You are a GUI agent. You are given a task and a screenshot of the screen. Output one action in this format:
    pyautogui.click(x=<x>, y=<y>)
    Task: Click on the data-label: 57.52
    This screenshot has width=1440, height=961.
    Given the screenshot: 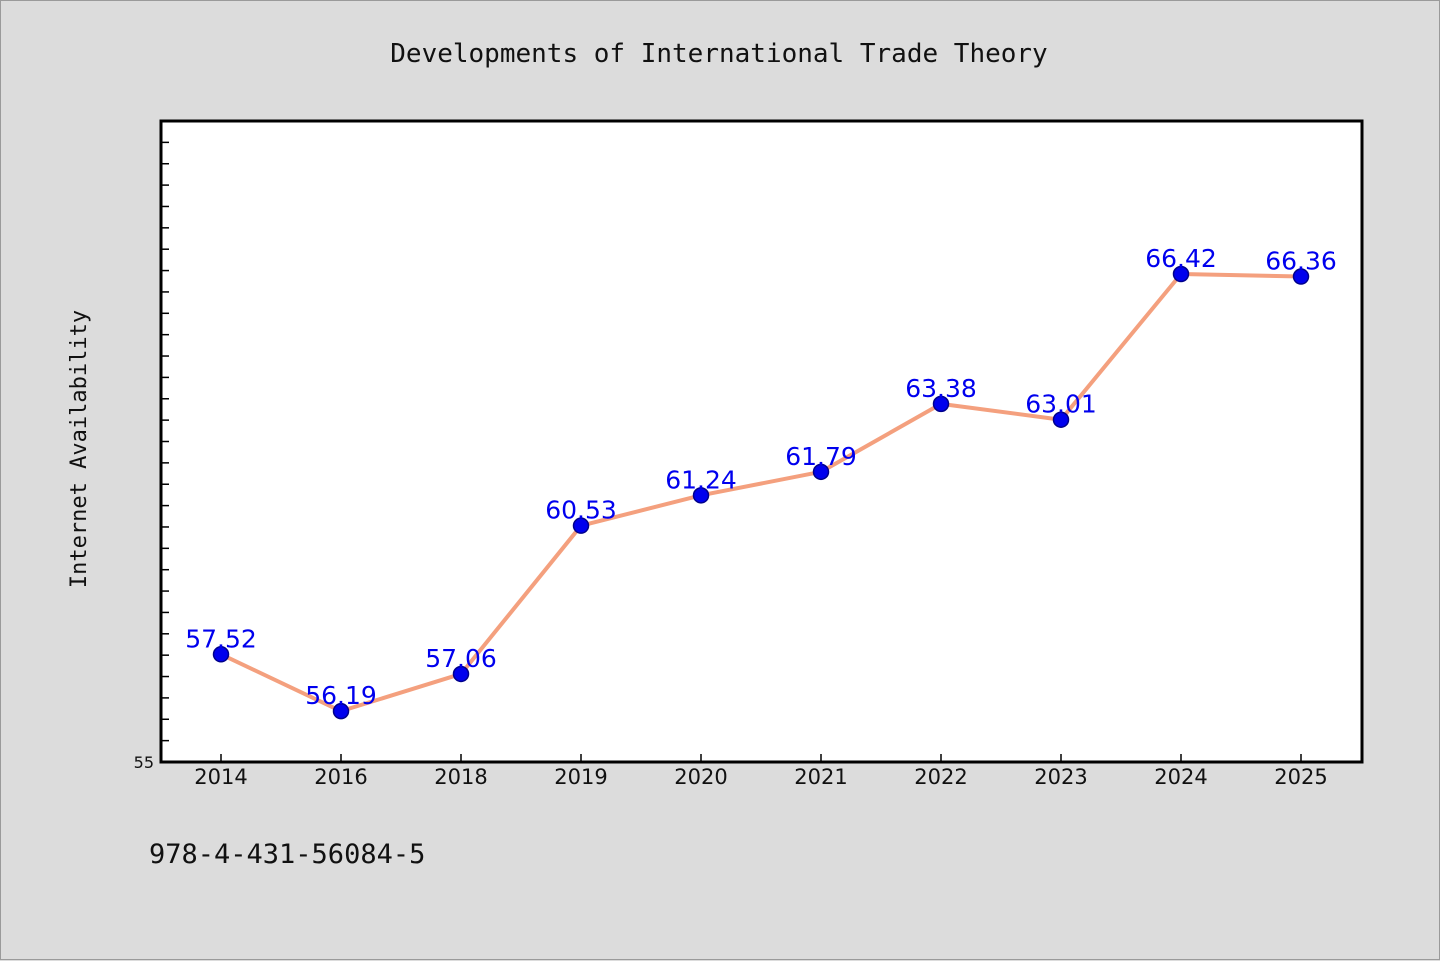 What is the action you would take?
    pyautogui.click(x=221, y=638)
    